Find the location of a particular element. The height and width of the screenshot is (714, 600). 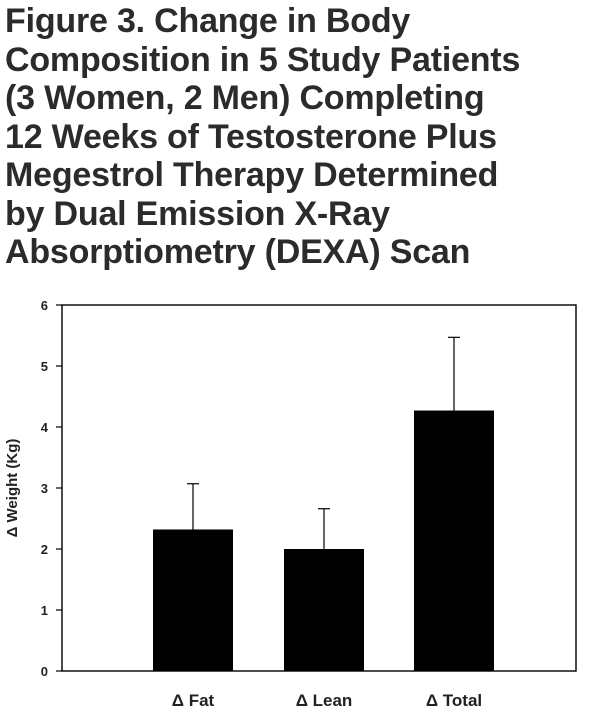

y-tick-label: 3 is located at coordinates (44, 488).